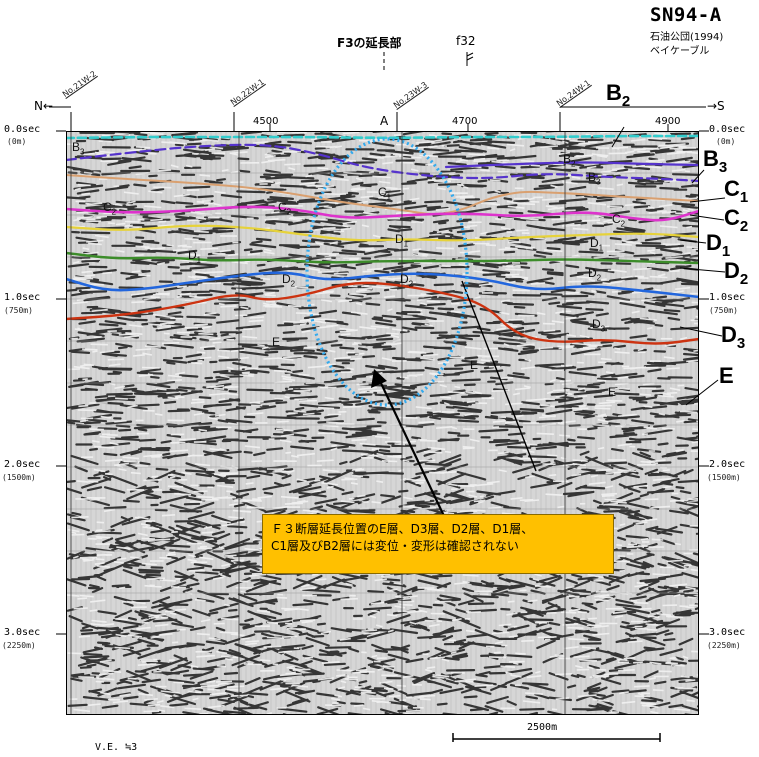 The image size is (759, 757). What do you see at coordinates (727, 632) in the screenshot?
I see `right-axis-time-3: 3.0sec` at bounding box center [727, 632].